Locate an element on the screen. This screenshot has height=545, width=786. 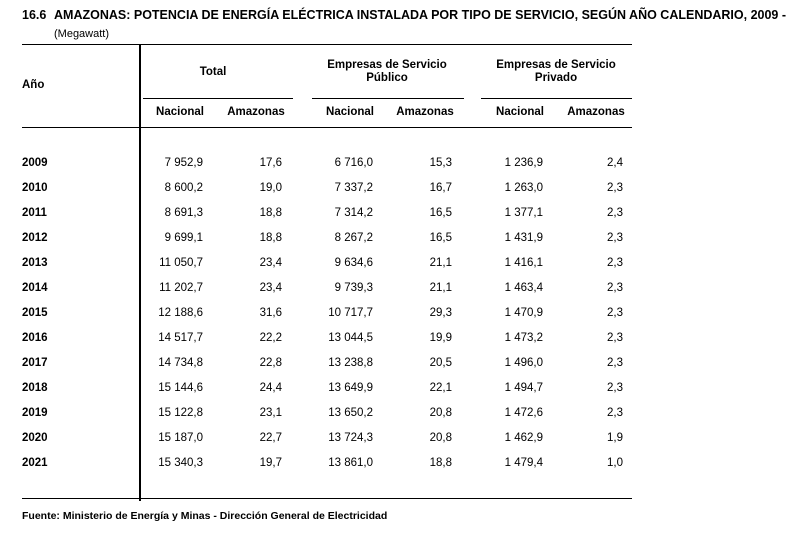
cell-p-nac: 9 634,6 is located at coordinates (353, 263).